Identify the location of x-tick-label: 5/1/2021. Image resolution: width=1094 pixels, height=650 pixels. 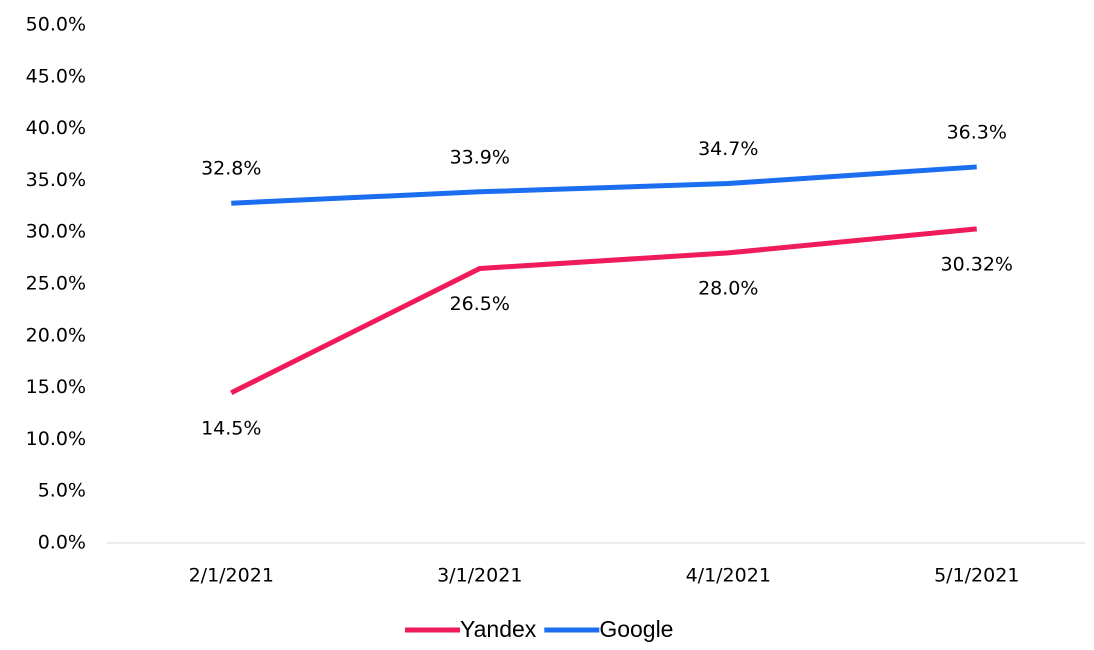
(976, 576).